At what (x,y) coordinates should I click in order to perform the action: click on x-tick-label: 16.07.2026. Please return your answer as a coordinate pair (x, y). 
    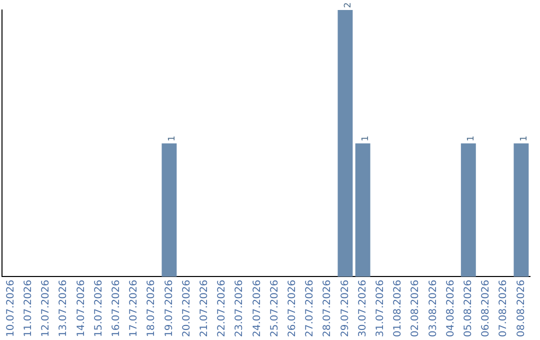
    Looking at the image, I should click on (116, 309).